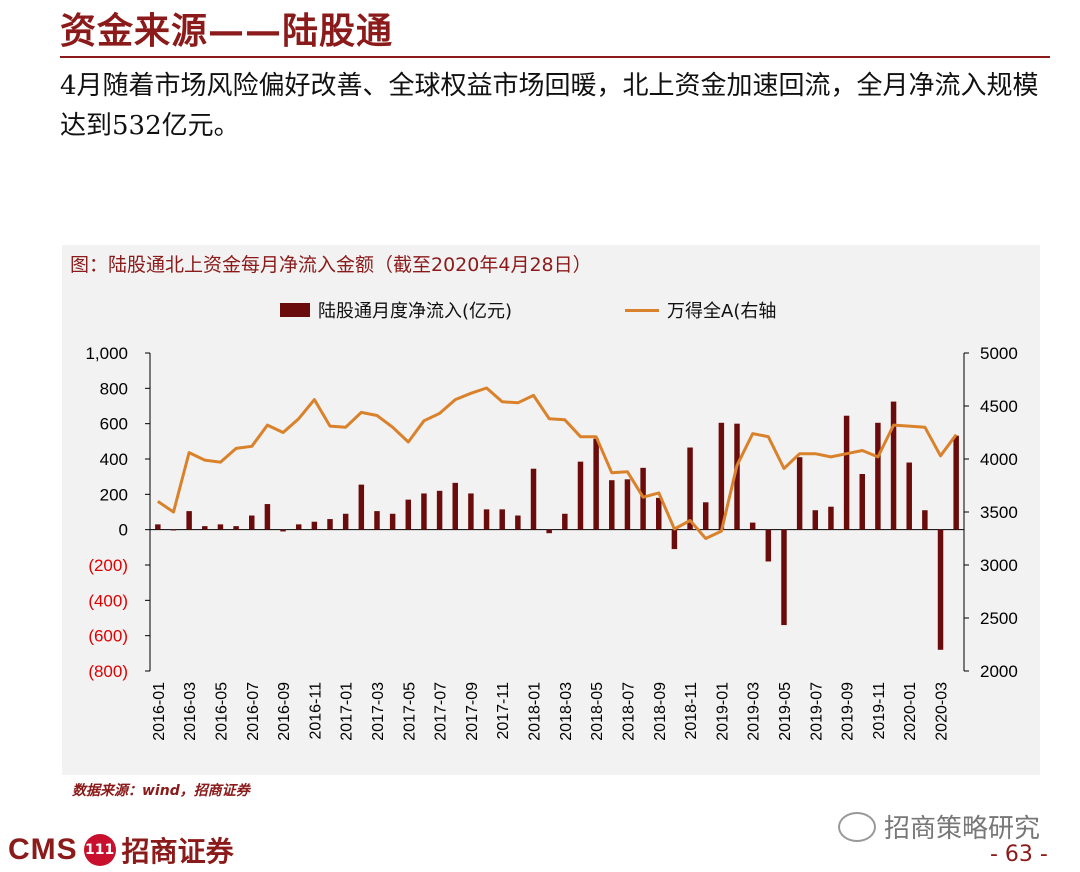 The width and height of the screenshot is (1080, 872). I want to click on logo-cn-text: 招商证券, so click(177, 851).